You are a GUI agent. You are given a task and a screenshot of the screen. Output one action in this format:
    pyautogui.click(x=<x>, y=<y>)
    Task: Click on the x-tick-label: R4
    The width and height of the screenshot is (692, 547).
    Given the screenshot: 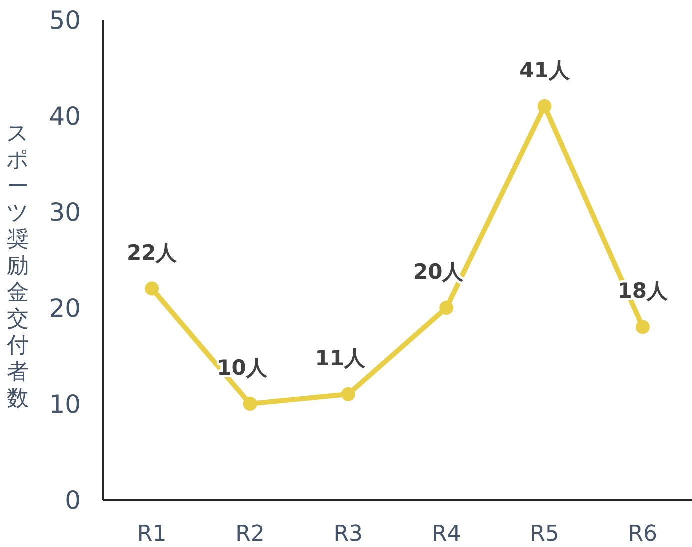 What is the action you would take?
    pyautogui.click(x=447, y=534)
    